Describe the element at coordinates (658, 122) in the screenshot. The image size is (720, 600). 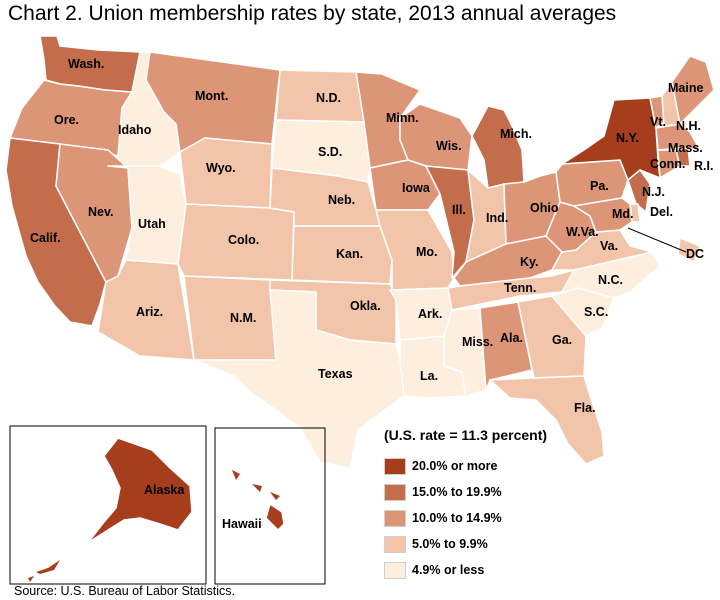
I see `state-label-vt: Vt.` at that location.